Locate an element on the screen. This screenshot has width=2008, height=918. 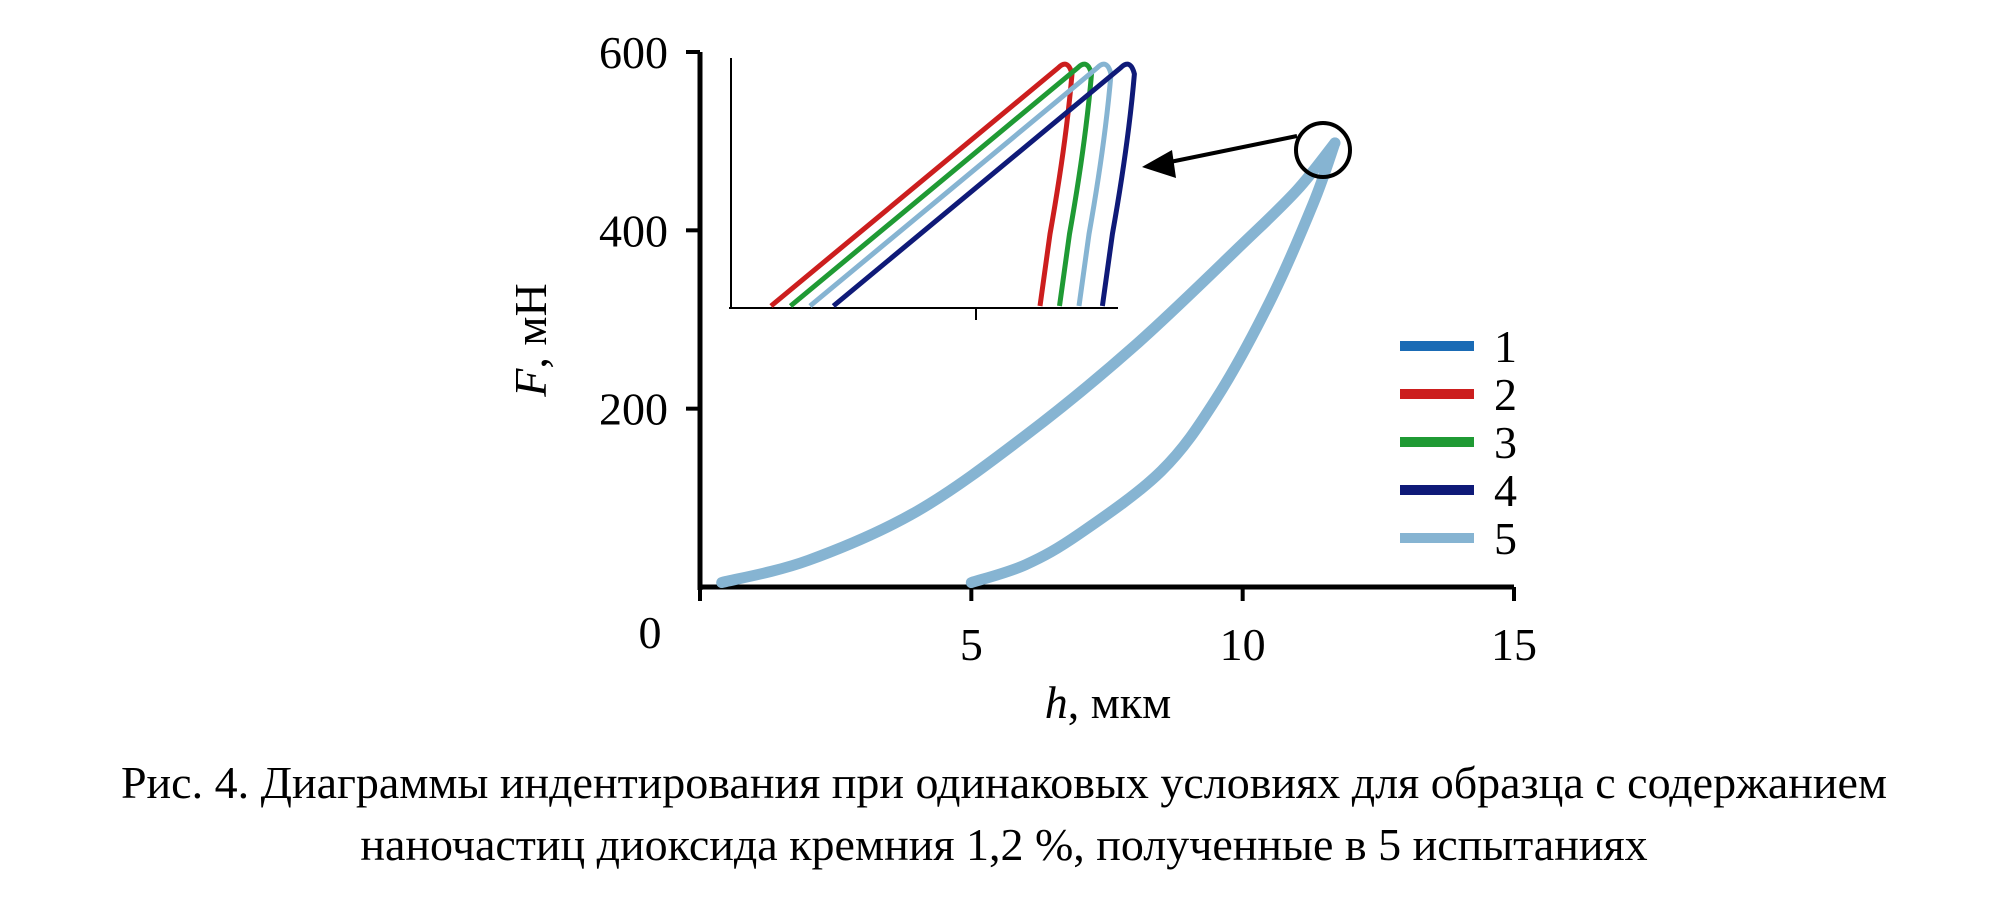
y-axis-symbol: F is located at coordinates (530, 383).